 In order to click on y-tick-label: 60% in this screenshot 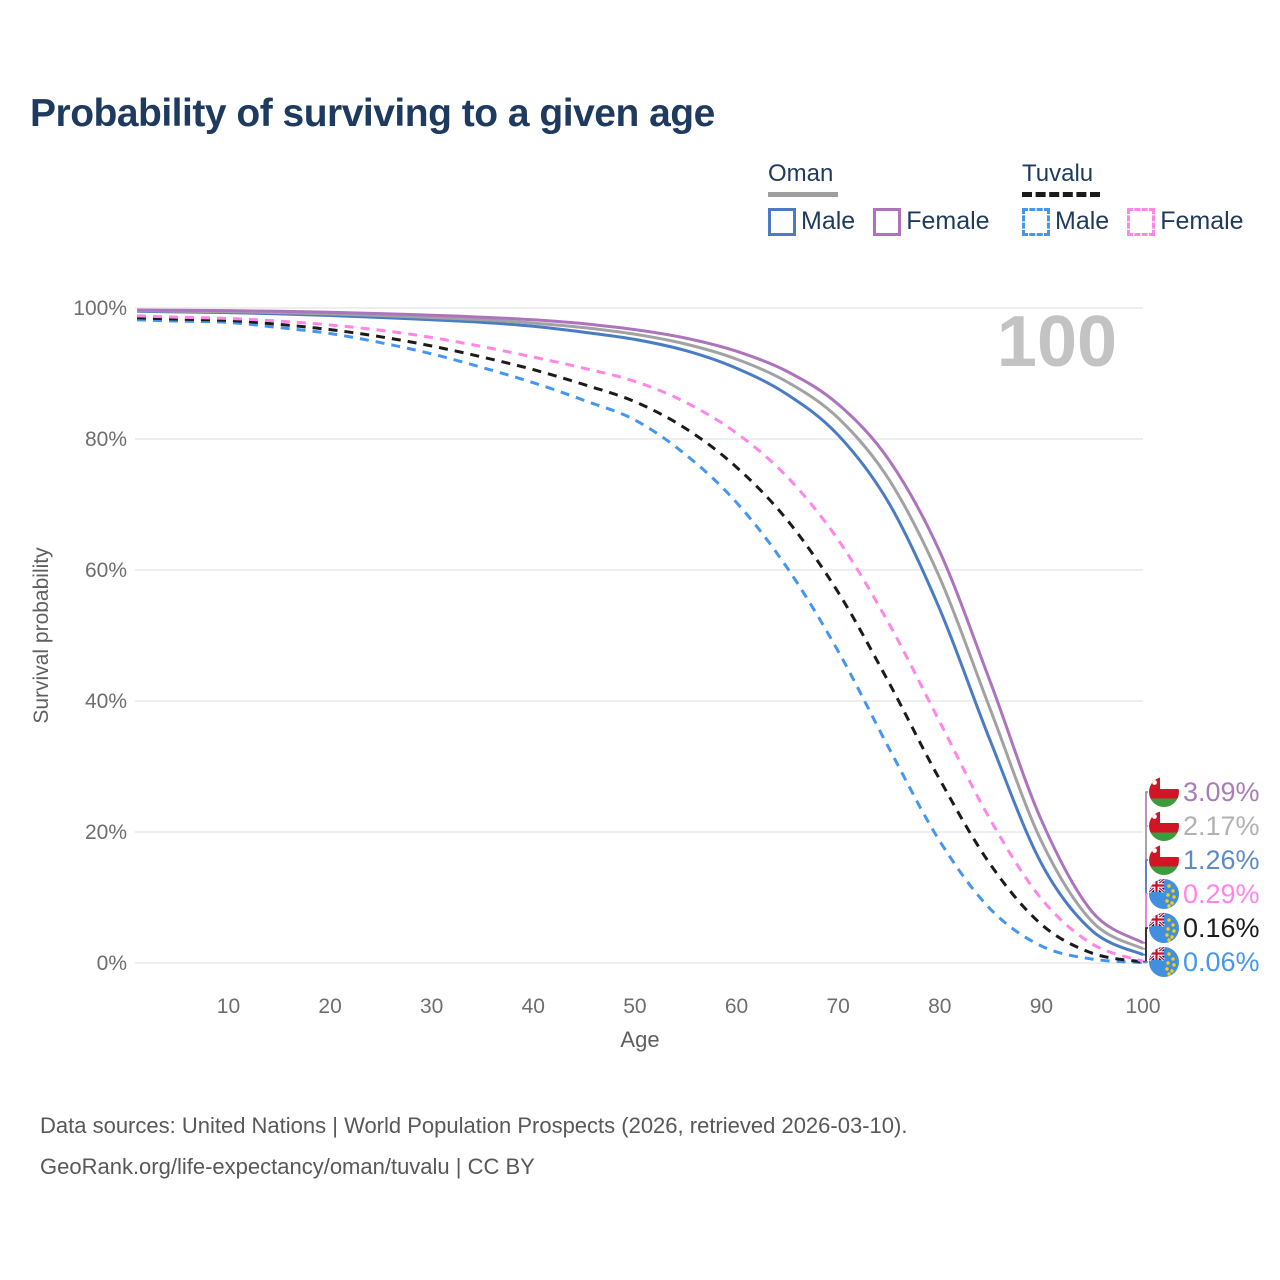, I will do `click(106, 570)`.